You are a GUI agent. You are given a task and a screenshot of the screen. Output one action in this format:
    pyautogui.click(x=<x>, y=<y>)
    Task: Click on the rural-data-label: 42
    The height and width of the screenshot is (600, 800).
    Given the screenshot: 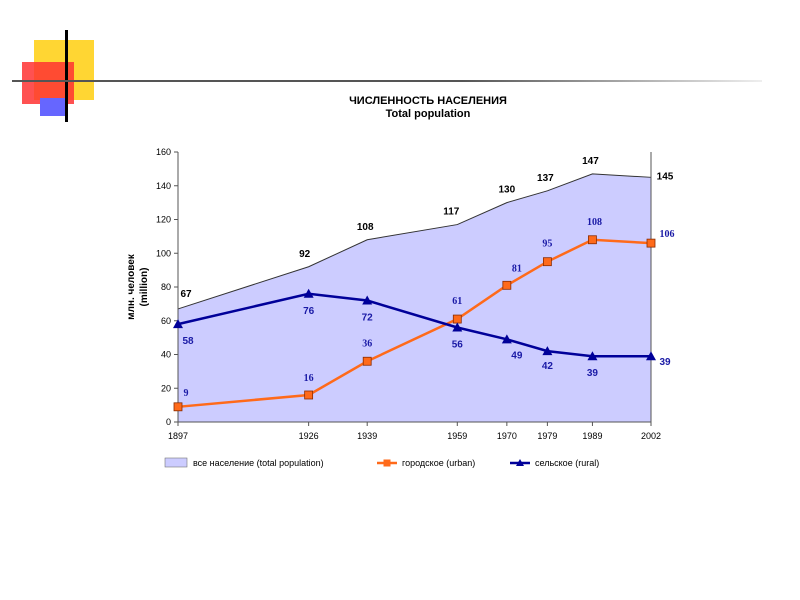 What is the action you would take?
    pyautogui.click(x=548, y=366)
    